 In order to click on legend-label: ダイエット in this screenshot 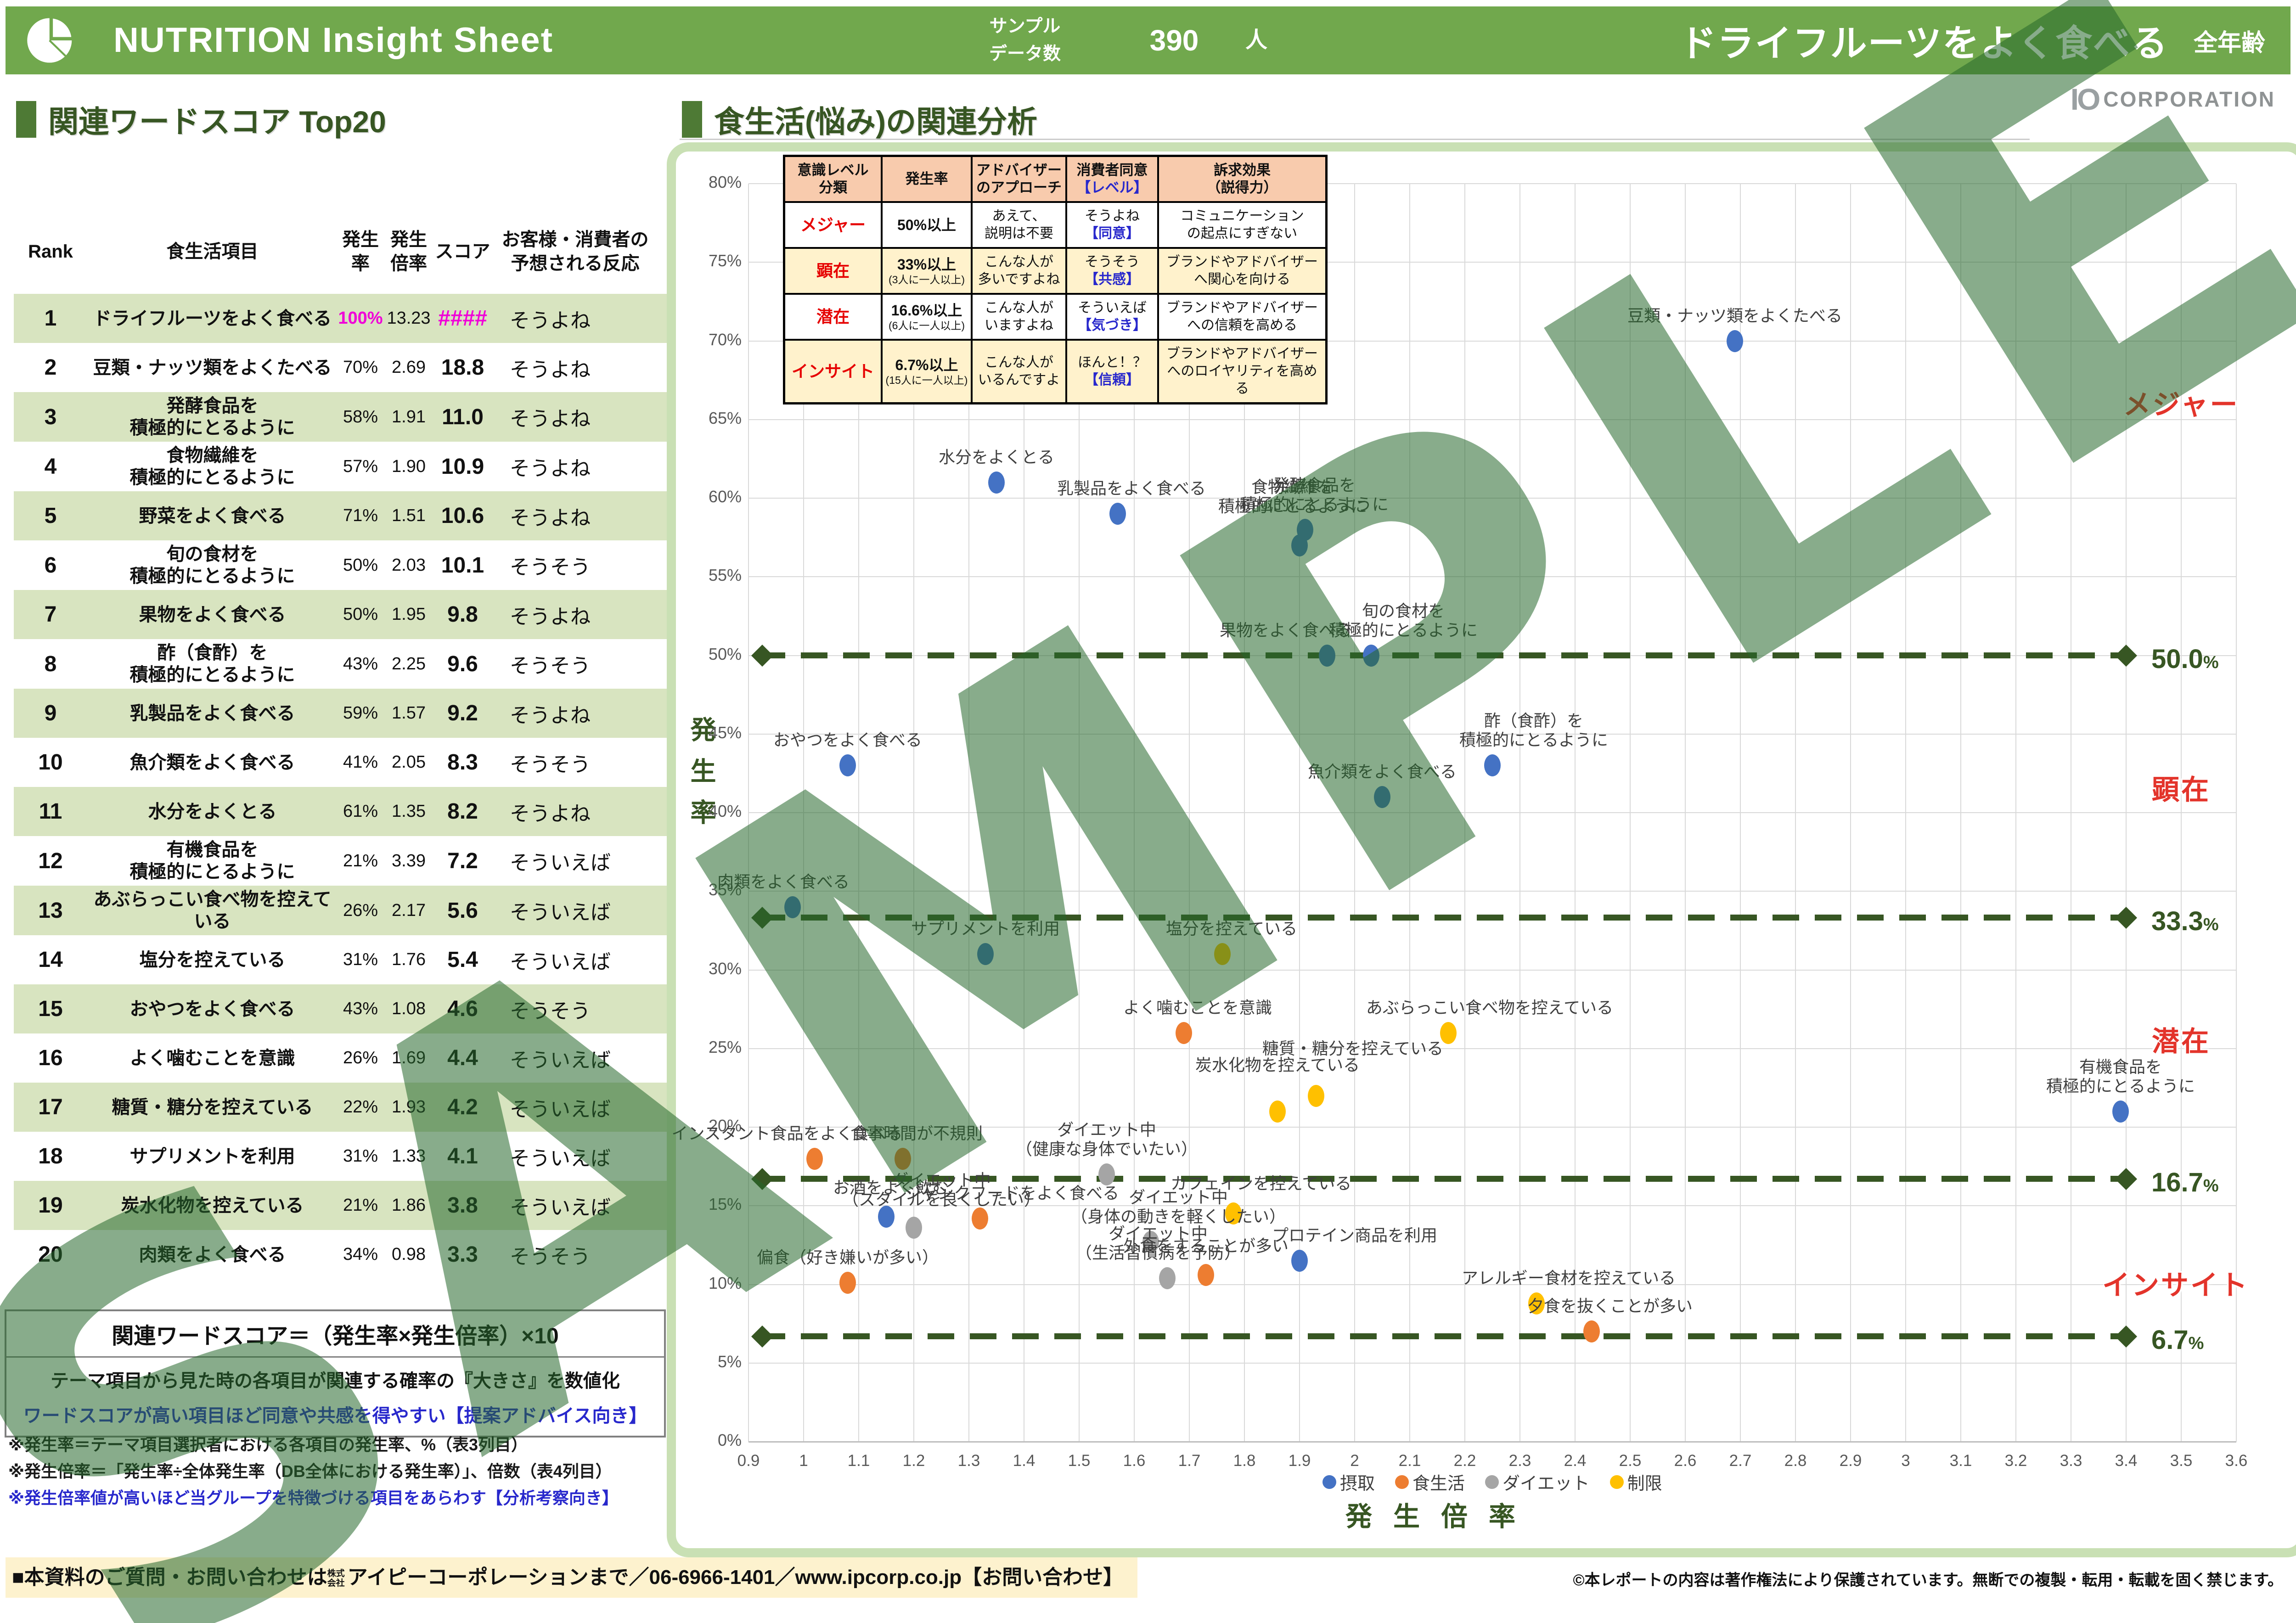, I will do `click(1546, 1484)`.